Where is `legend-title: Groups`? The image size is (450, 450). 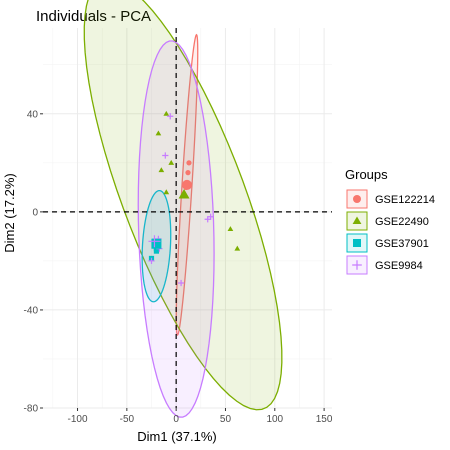
legend-title: Groups is located at coordinates (366, 174).